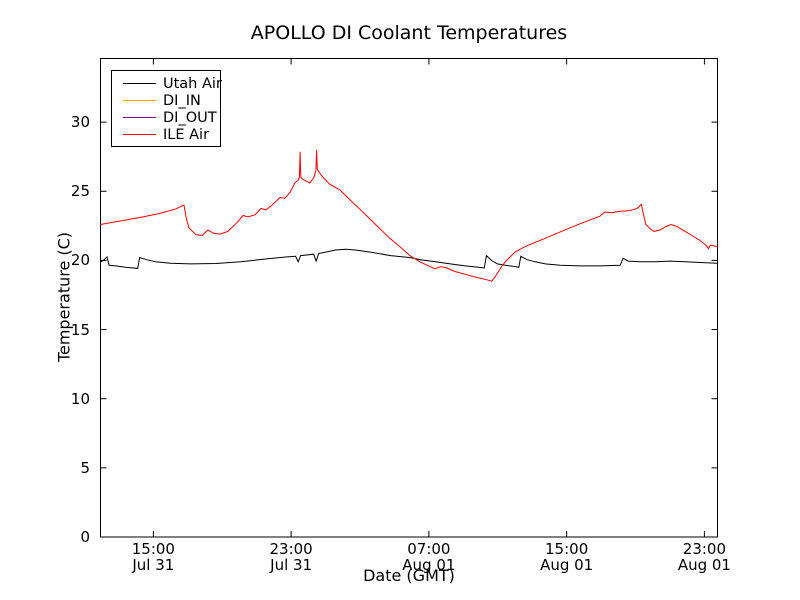 The height and width of the screenshot is (600, 800). Describe the element at coordinates (85, 537) in the screenshot. I see `y-tick-label: 0` at that location.